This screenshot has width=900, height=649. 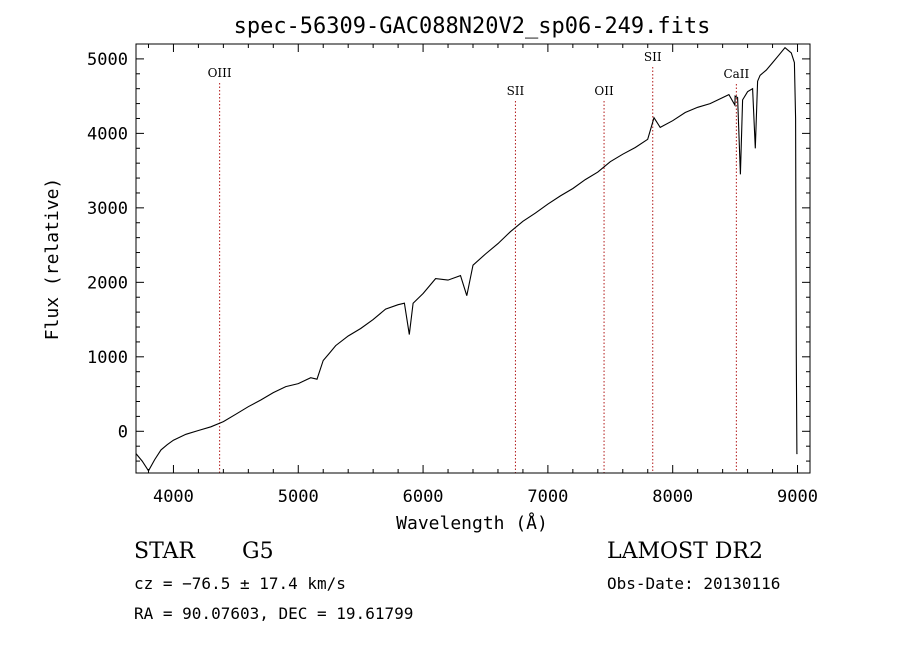 I want to click on coordinates: RA = 90.07603, DEC = 19.61799, so click(x=274, y=613).